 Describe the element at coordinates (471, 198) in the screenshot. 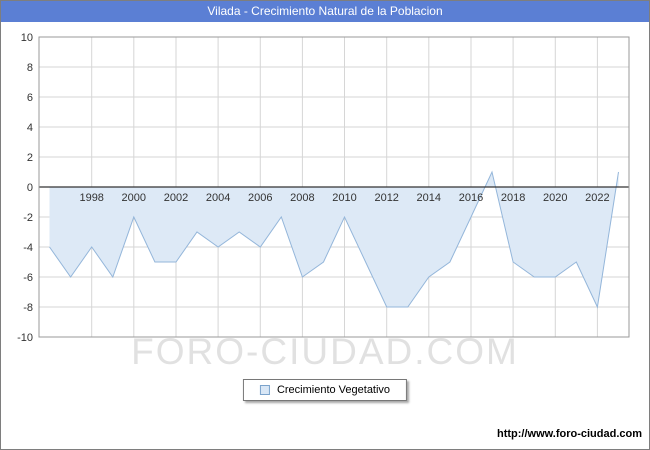

I see `x-axis-tick-label: 2016` at that location.